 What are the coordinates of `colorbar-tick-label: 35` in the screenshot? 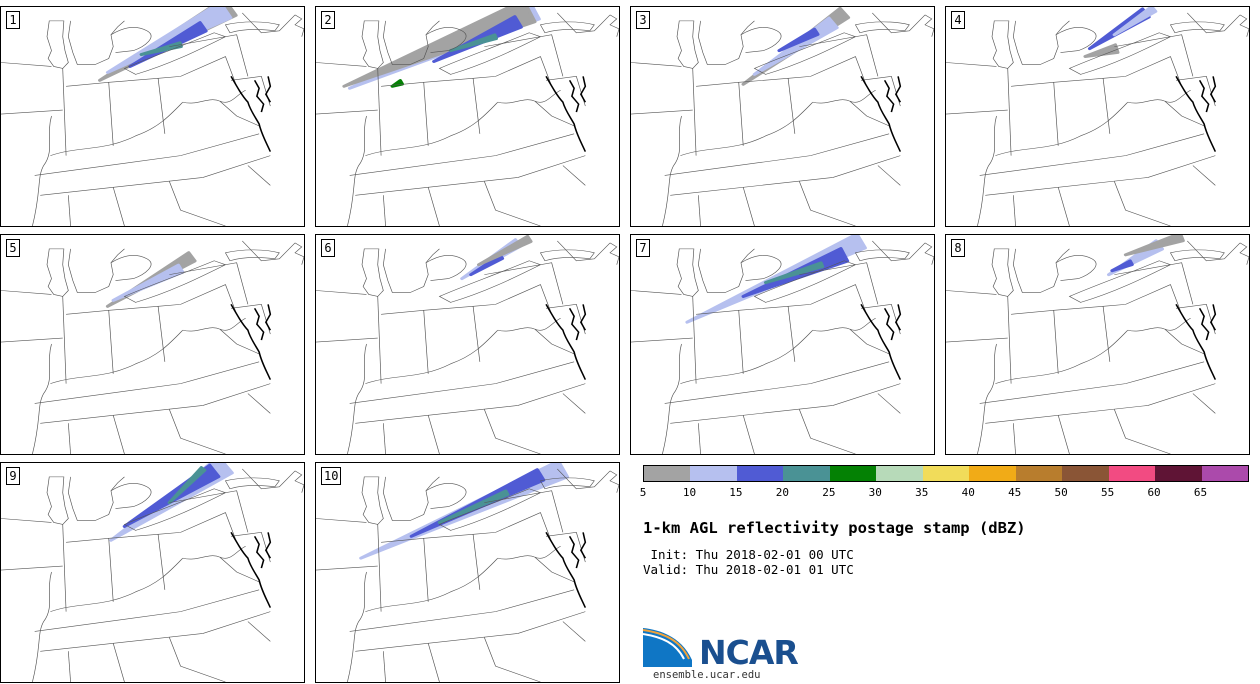 It's located at (922, 492).